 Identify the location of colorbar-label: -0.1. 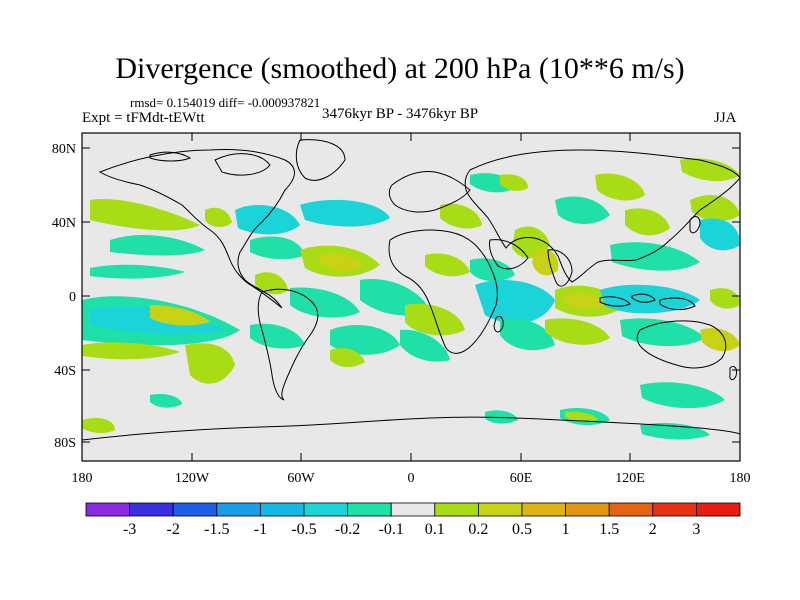
(391, 529).